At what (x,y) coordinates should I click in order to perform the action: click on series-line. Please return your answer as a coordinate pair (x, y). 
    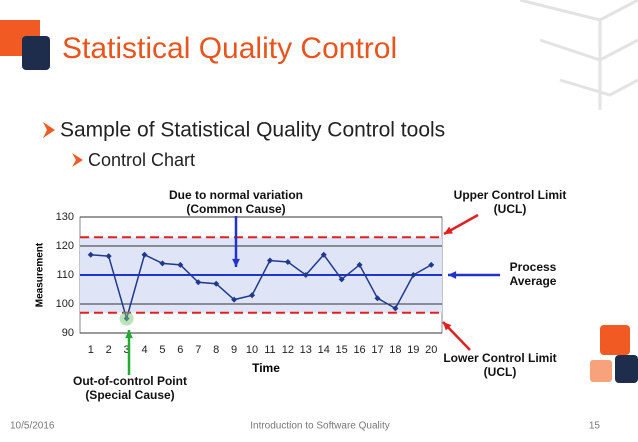
    Looking at the image, I should click on (261, 287).